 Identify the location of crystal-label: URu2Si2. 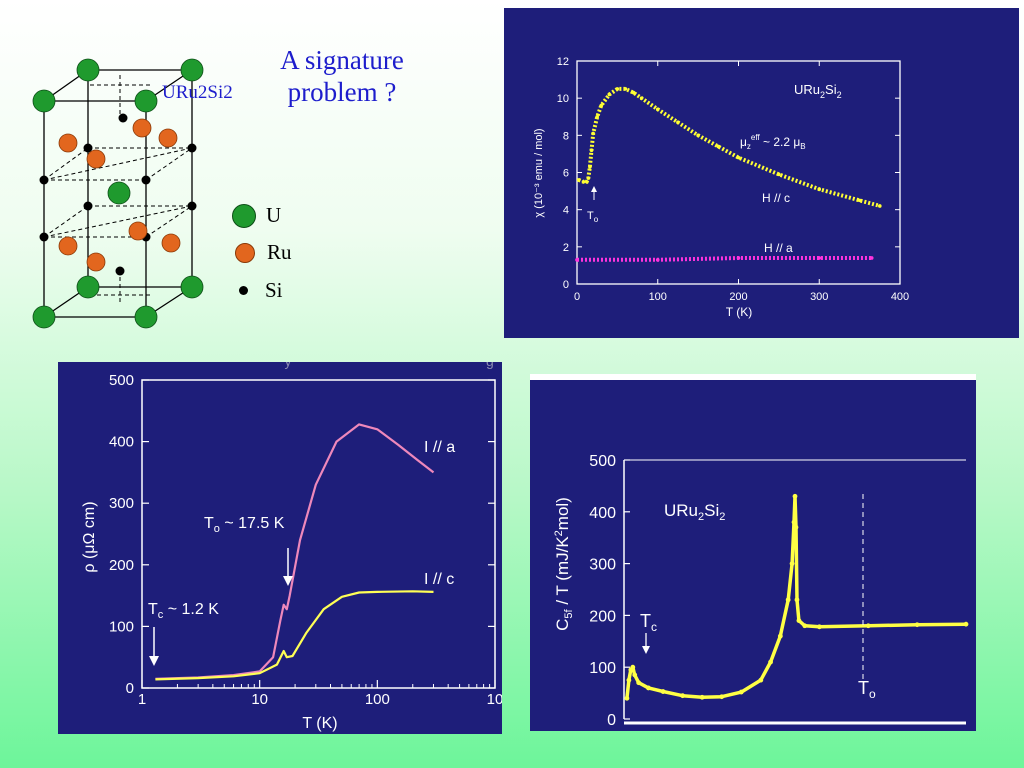
(197, 92).